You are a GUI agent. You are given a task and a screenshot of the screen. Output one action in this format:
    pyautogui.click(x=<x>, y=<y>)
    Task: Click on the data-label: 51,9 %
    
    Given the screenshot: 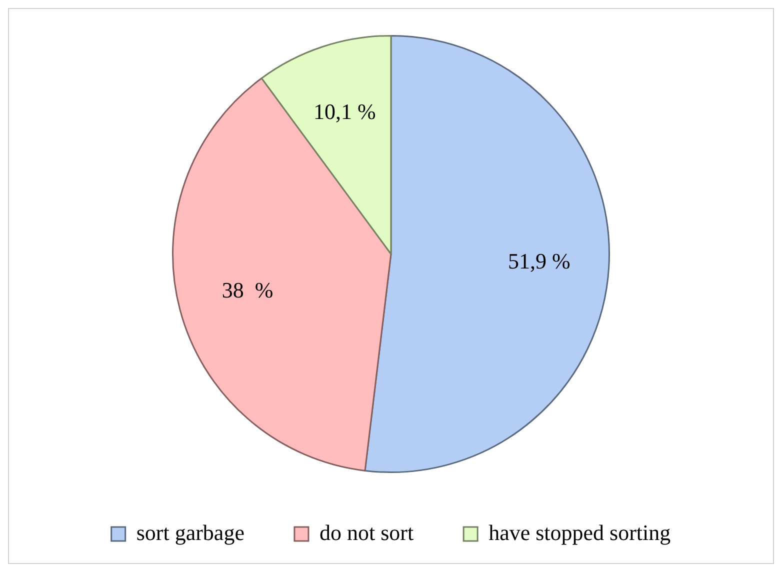 What is the action you would take?
    pyautogui.click(x=539, y=261)
    